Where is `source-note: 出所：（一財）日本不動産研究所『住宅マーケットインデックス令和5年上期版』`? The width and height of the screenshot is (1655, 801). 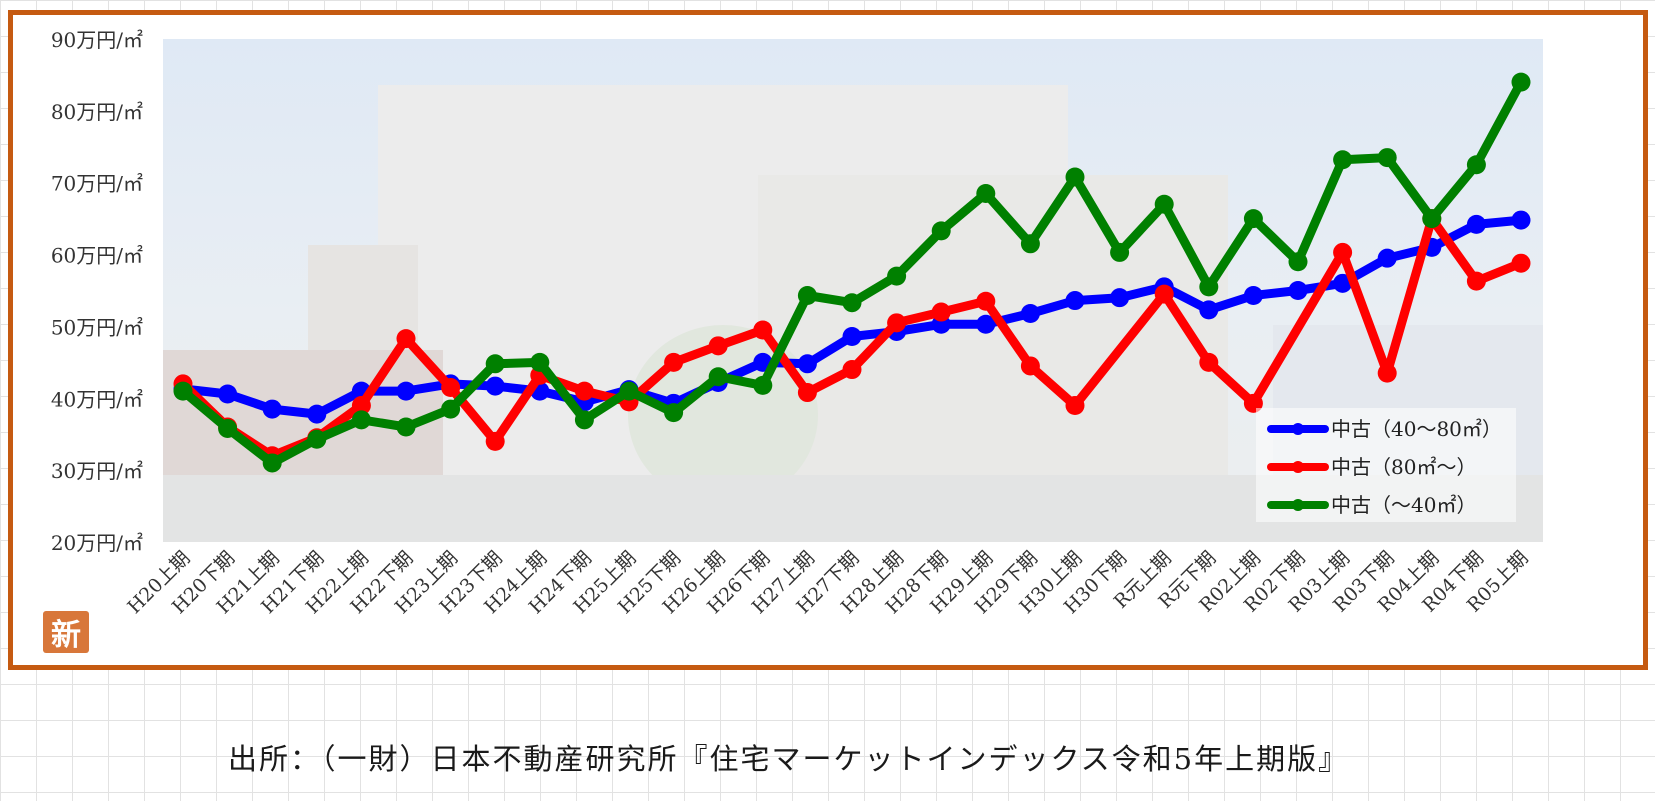
source-note: 出所：（一財）日本不動産研究所『住宅マーケットインデックス令和5年上期版』 is located at coordinates (789, 759).